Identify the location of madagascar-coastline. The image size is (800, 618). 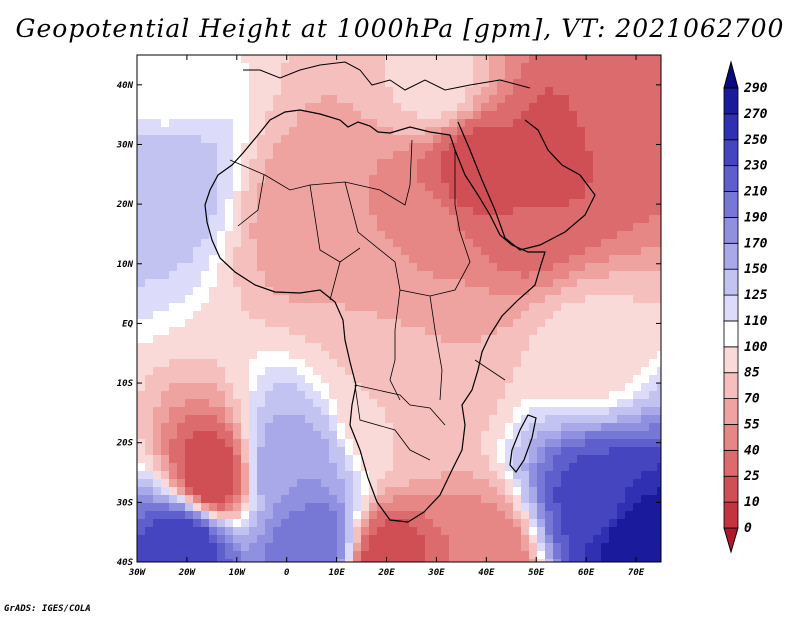
(523, 443).